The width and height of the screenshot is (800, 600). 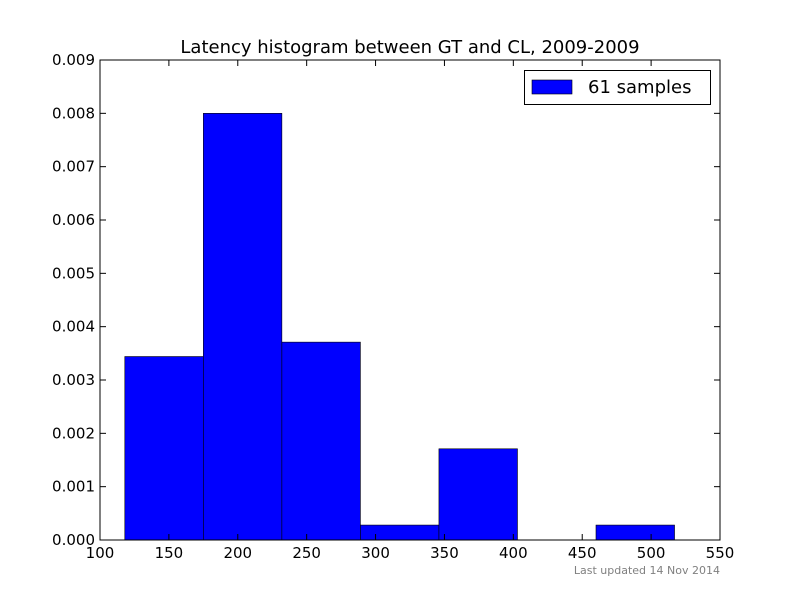 What do you see at coordinates (582, 553) in the screenshot?
I see `x-tick-label: 450` at bounding box center [582, 553].